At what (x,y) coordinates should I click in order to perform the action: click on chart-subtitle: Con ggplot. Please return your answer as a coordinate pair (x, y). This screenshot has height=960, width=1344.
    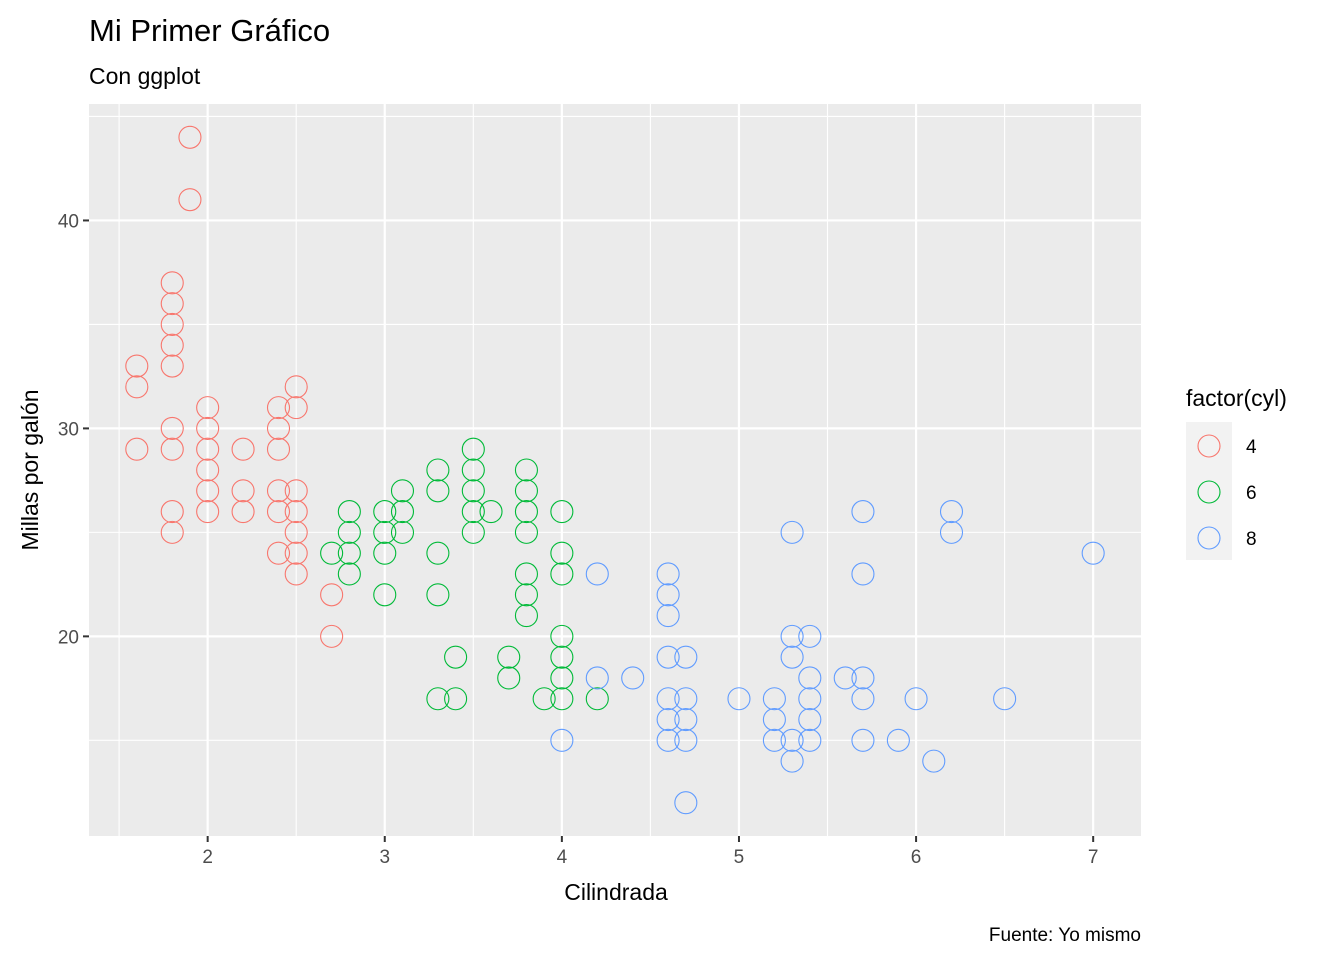
    Looking at the image, I should click on (145, 76).